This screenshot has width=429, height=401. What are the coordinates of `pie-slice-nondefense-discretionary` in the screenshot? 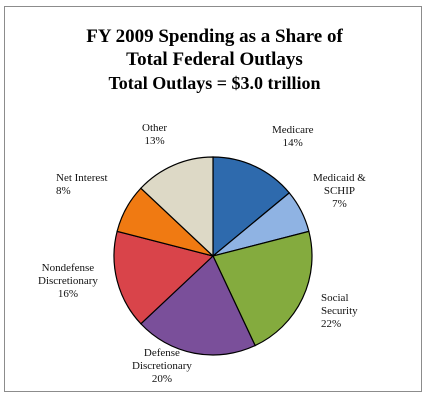 It's located at (164, 277).